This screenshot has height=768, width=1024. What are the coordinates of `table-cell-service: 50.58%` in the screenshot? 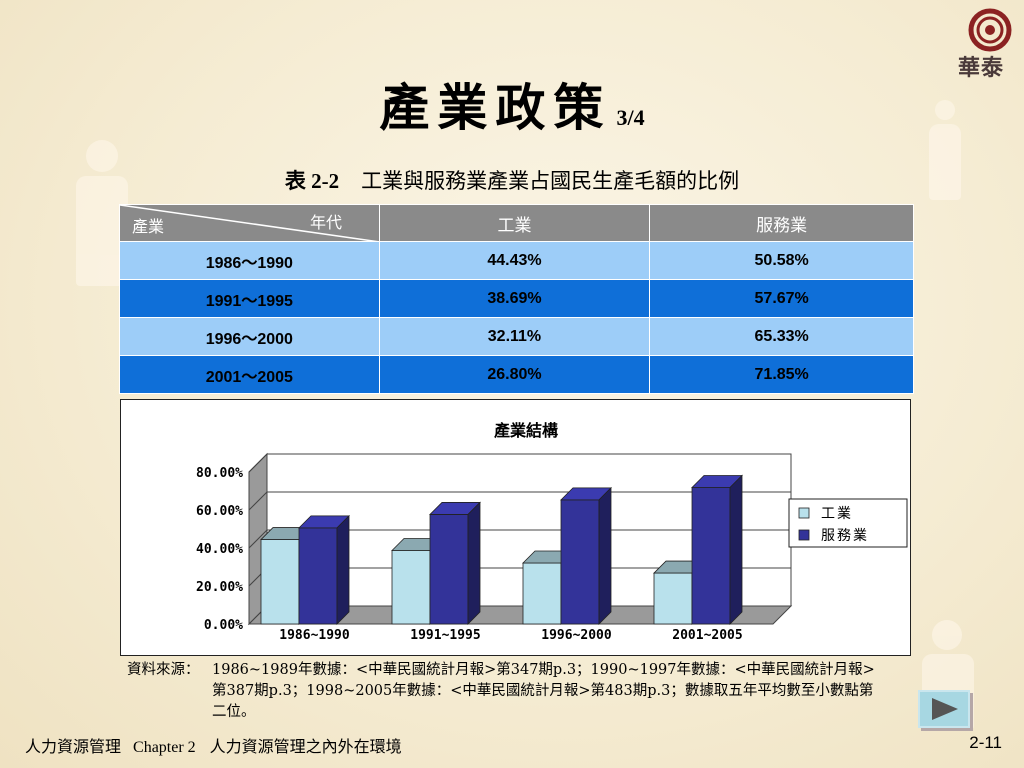 It's located at (781, 260).